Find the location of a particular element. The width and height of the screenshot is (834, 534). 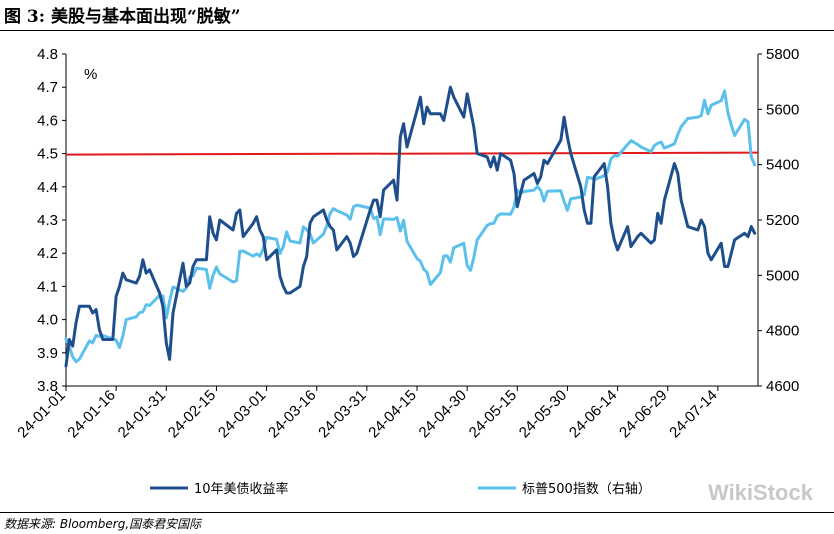

y-right-tick-label: 5600 is located at coordinates (782, 109).